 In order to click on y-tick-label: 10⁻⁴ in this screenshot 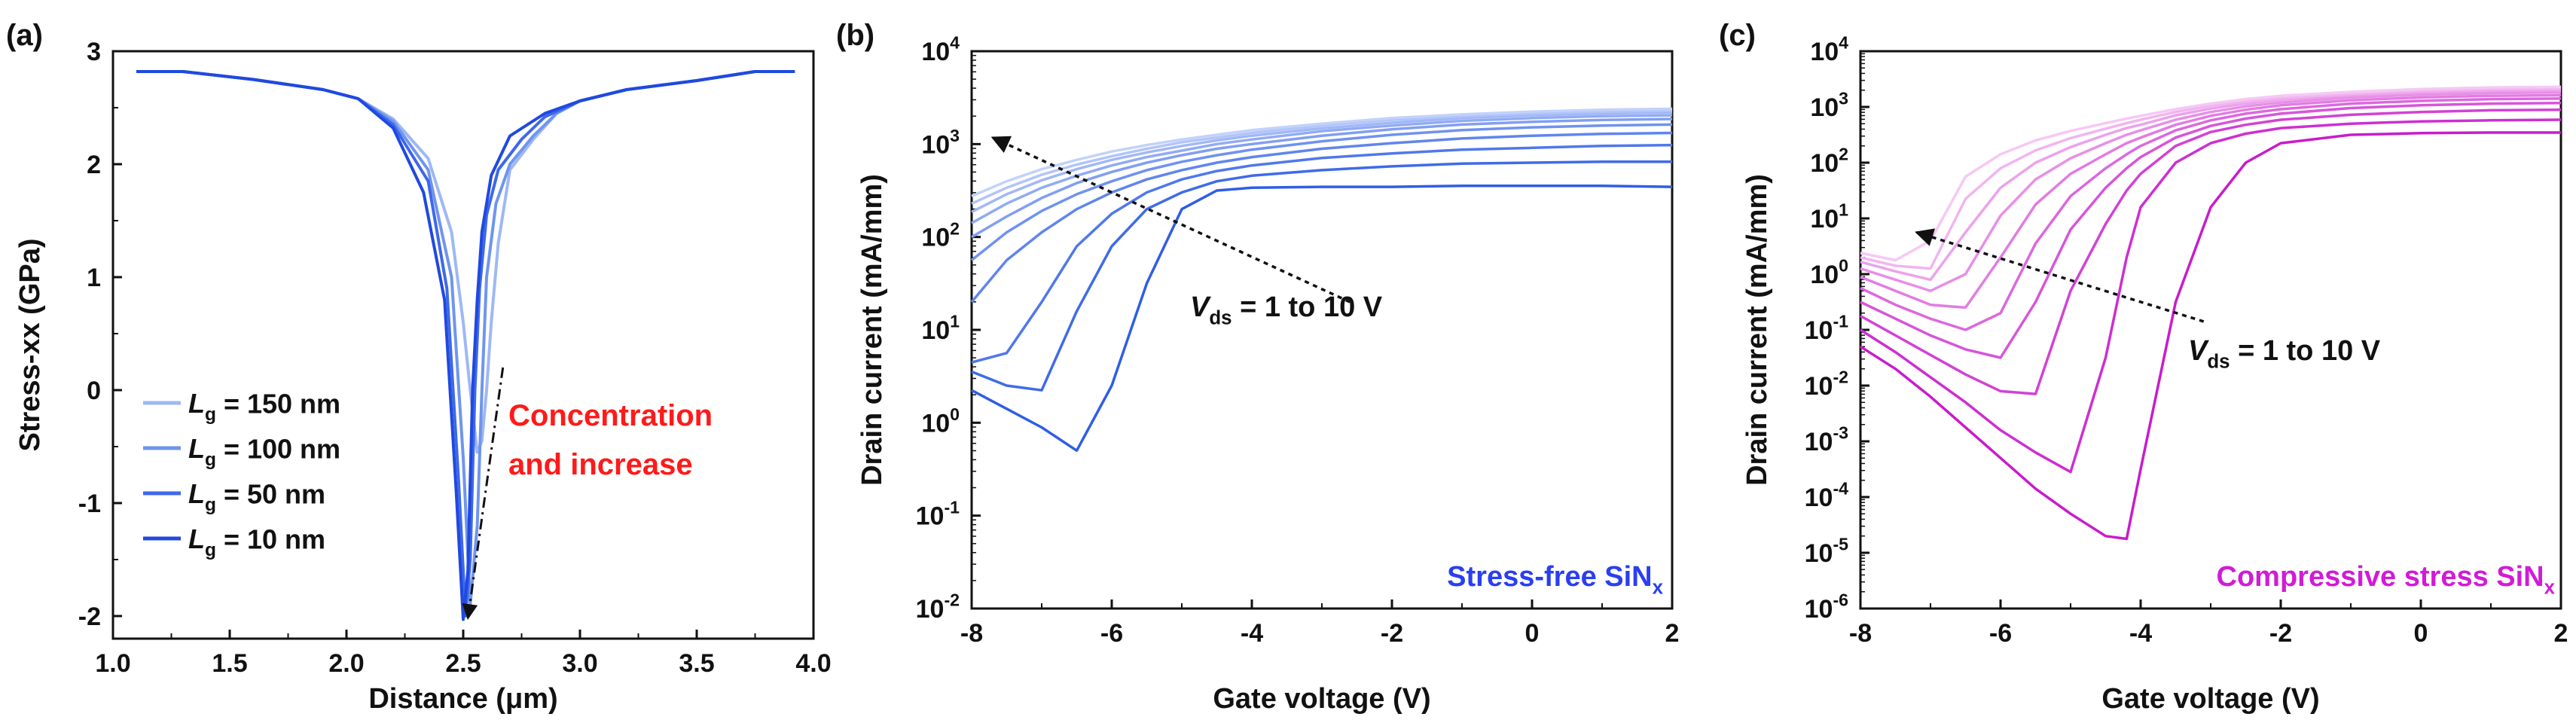, I will do `click(1827, 496)`.